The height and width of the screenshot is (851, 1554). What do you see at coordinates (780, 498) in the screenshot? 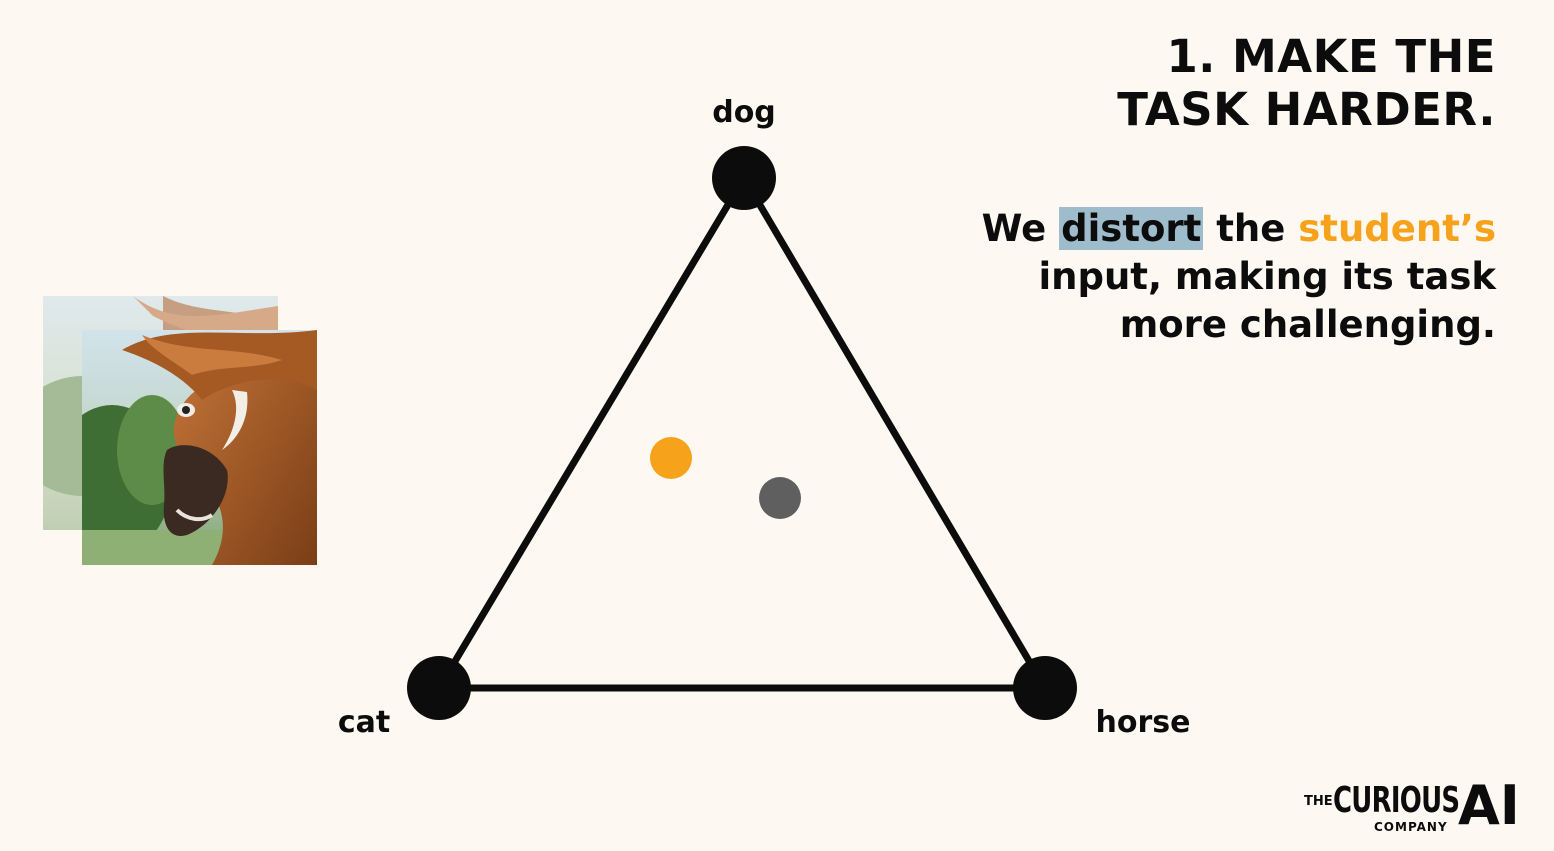
I see `teacher-prediction-point` at bounding box center [780, 498].